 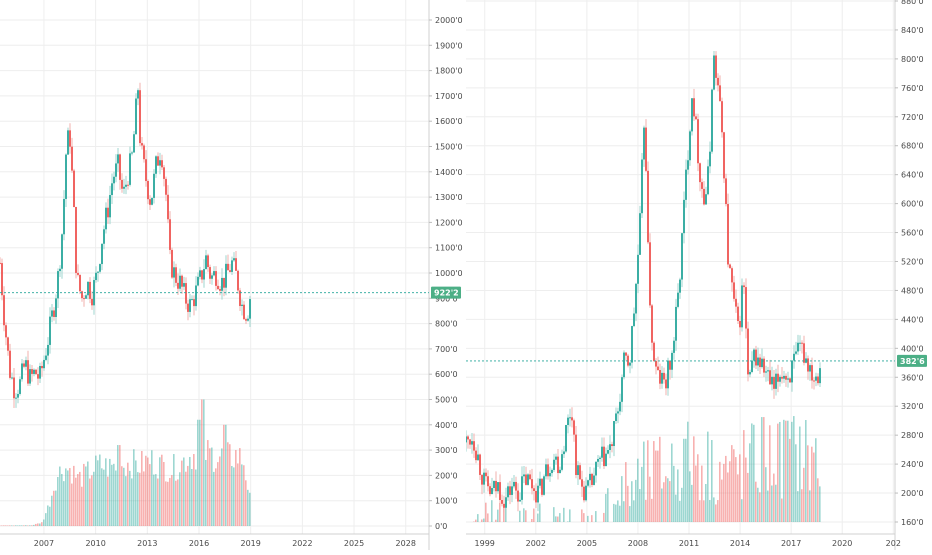 I want to click on price-tick-label: 280'0, so click(x=912, y=435).